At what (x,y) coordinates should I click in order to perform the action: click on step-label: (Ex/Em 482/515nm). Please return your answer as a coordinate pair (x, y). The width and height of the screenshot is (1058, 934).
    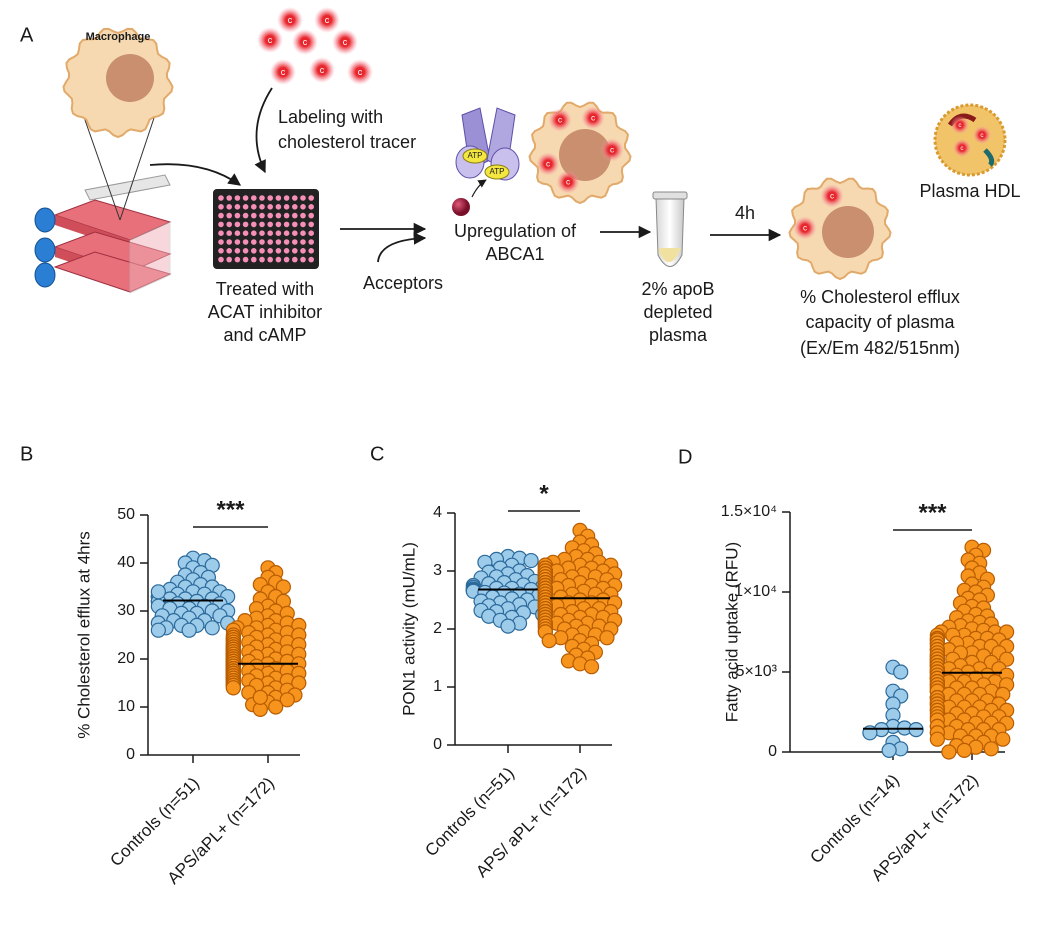
    Looking at the image, I should click on (880, 348).